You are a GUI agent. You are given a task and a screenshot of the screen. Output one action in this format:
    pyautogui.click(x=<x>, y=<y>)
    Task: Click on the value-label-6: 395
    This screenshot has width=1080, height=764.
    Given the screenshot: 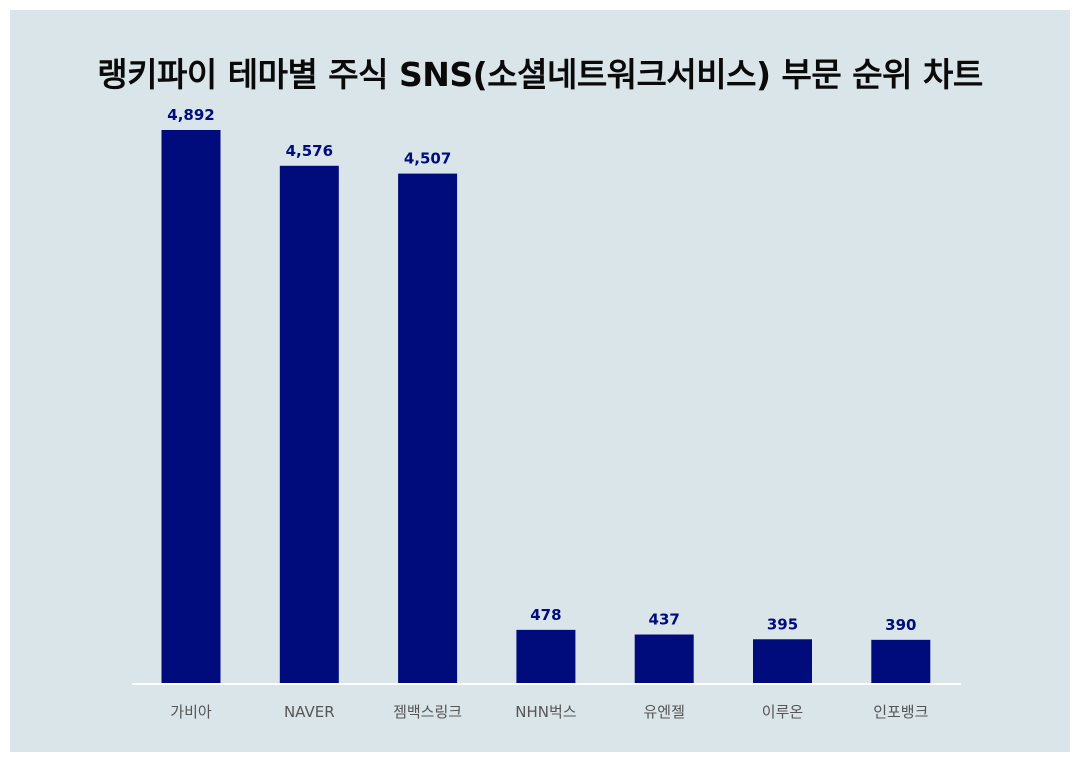 What is the action you would take?
    pyautogui.click(x=782, y=624)
    